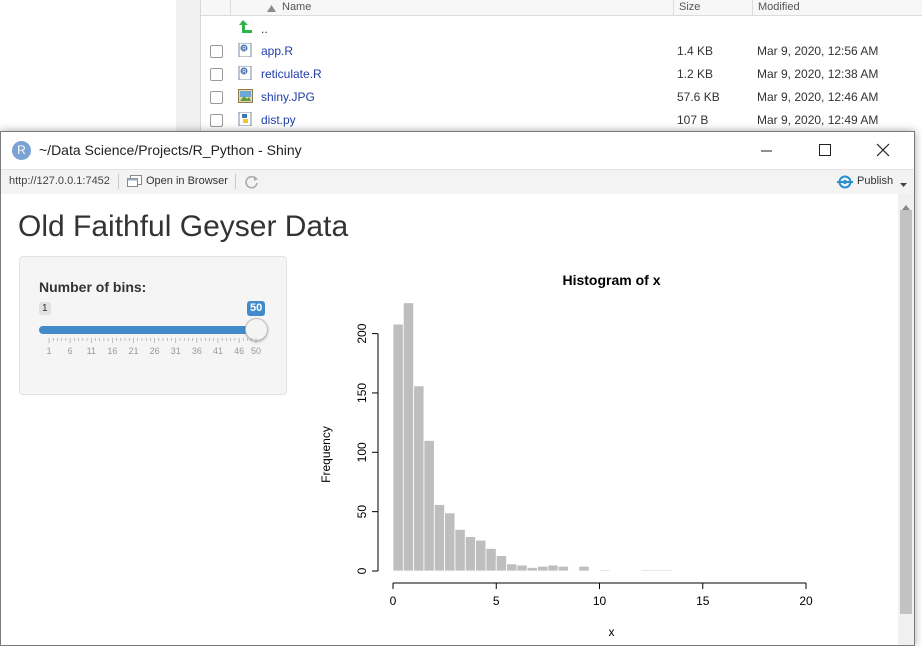 The width and height of the screenshot is (922, 646). Describe the element at coordinates (155, 351) in the screenshot. I see `slider-tick-label: 26` at that location.